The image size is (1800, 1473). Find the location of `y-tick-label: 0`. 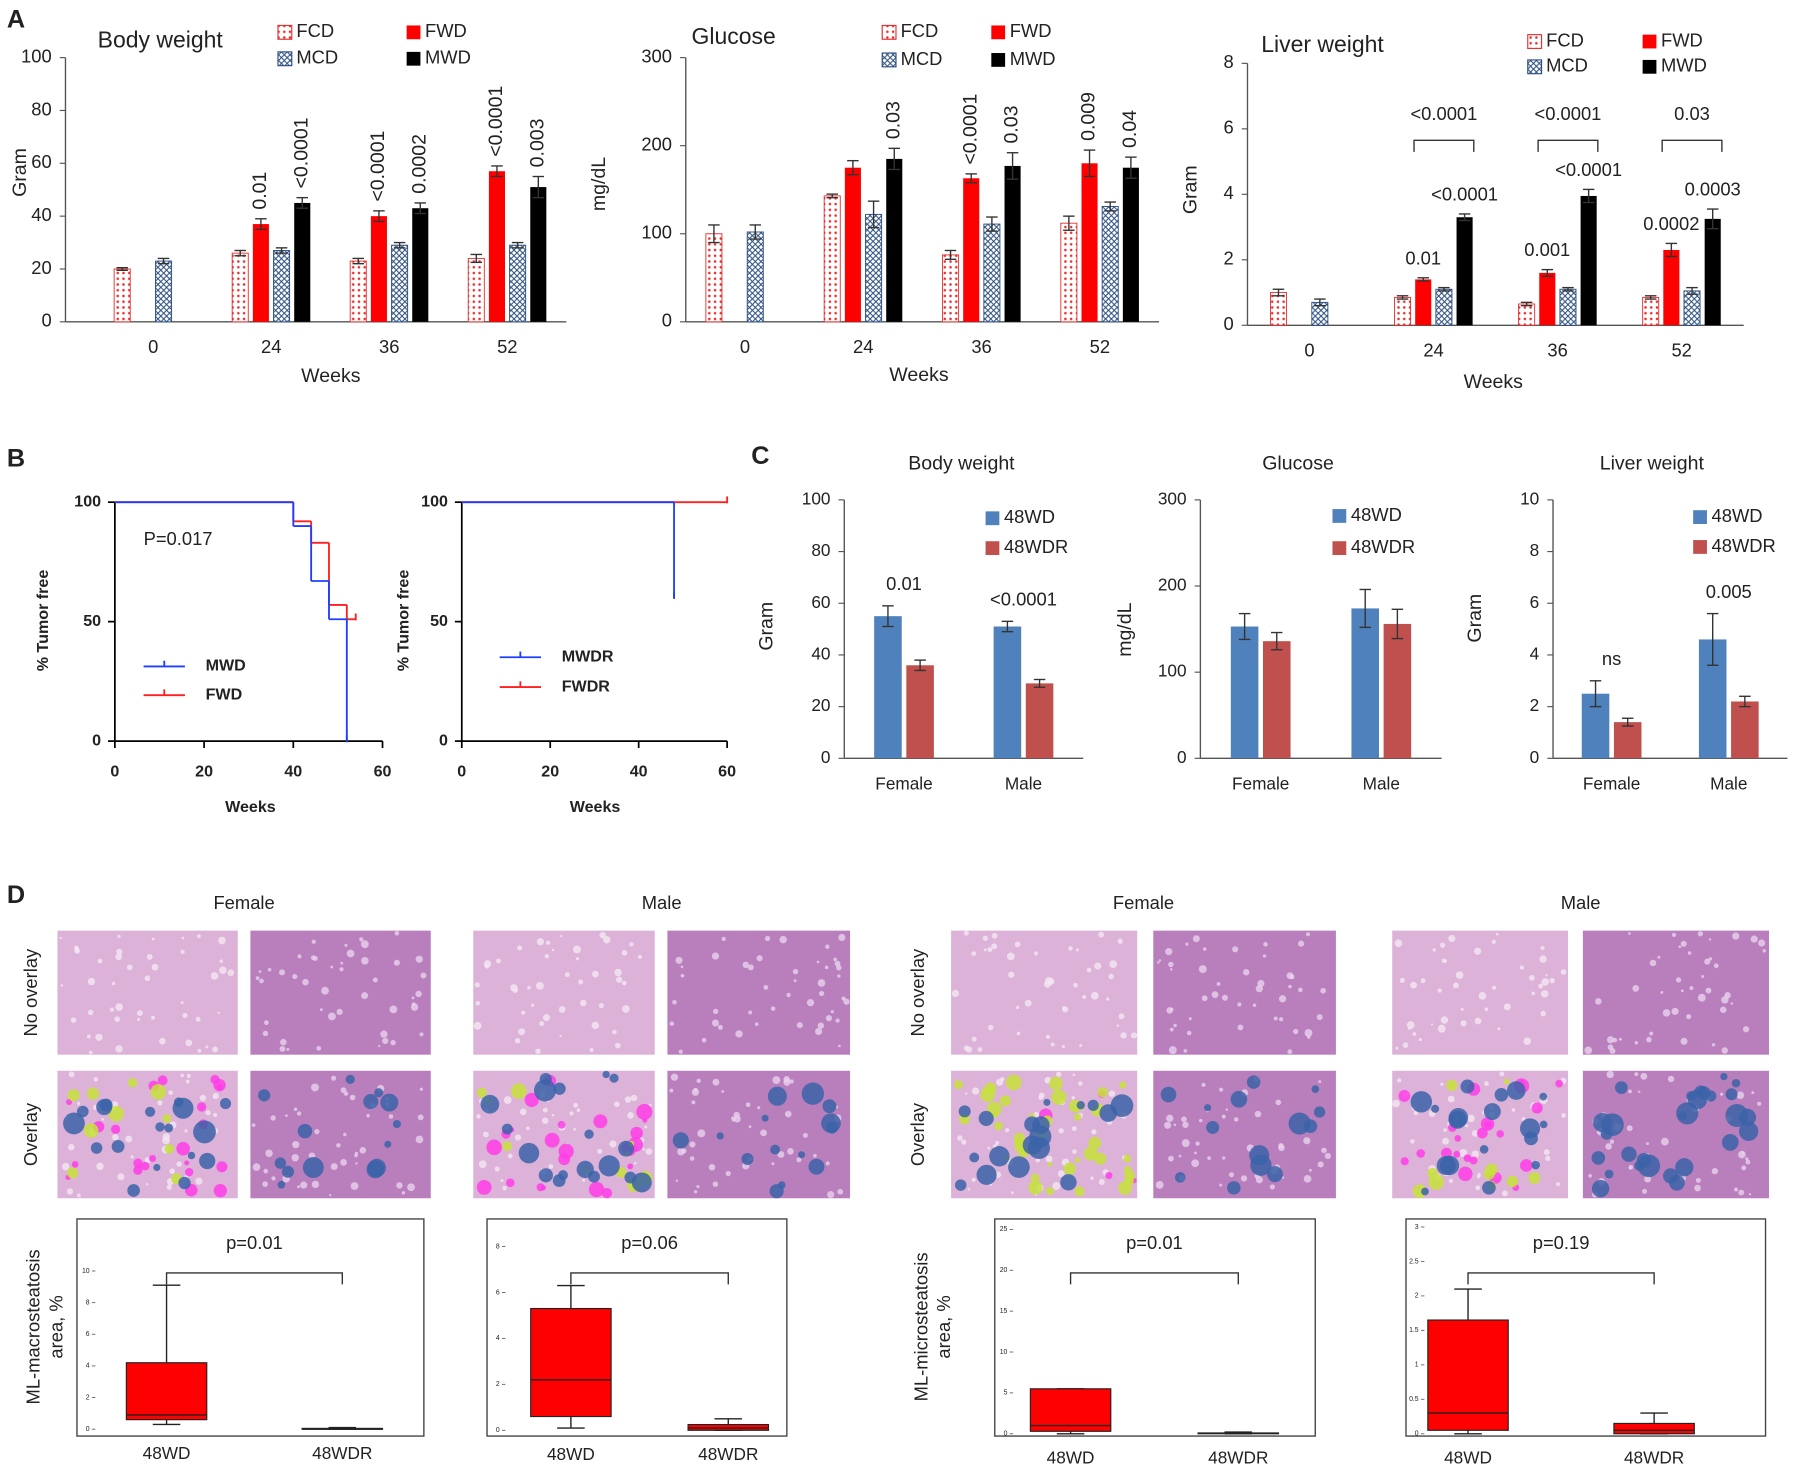

y-tick-label: 0 is located at coordinates (498, 1430).